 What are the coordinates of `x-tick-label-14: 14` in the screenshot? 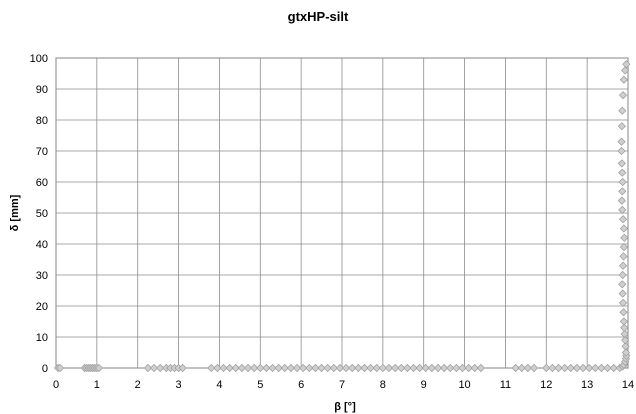 It's located at (628, 385).